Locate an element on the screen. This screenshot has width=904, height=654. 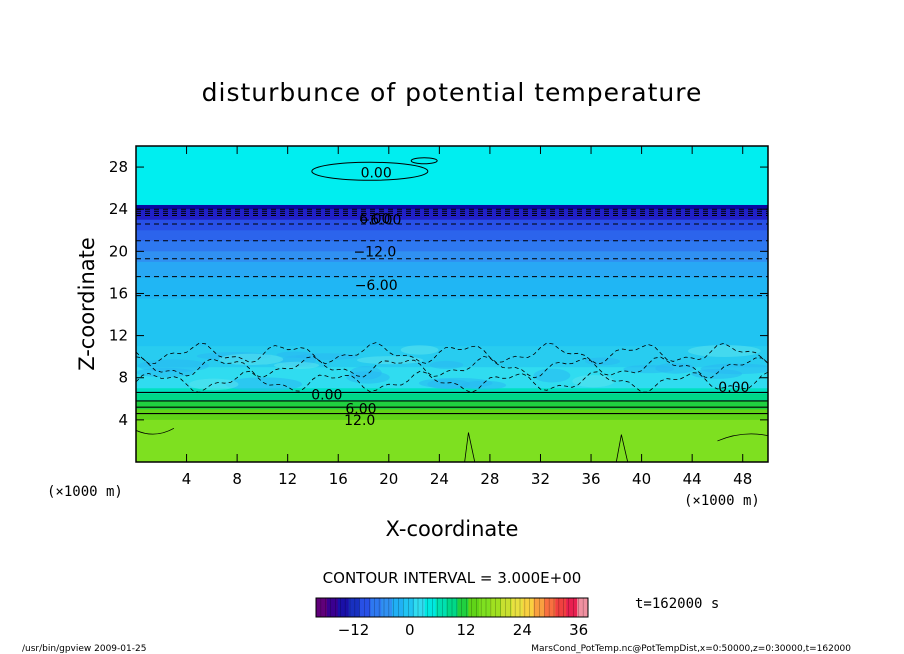
x-axis-label: X-coordinate is located at coordinates (452, 529).